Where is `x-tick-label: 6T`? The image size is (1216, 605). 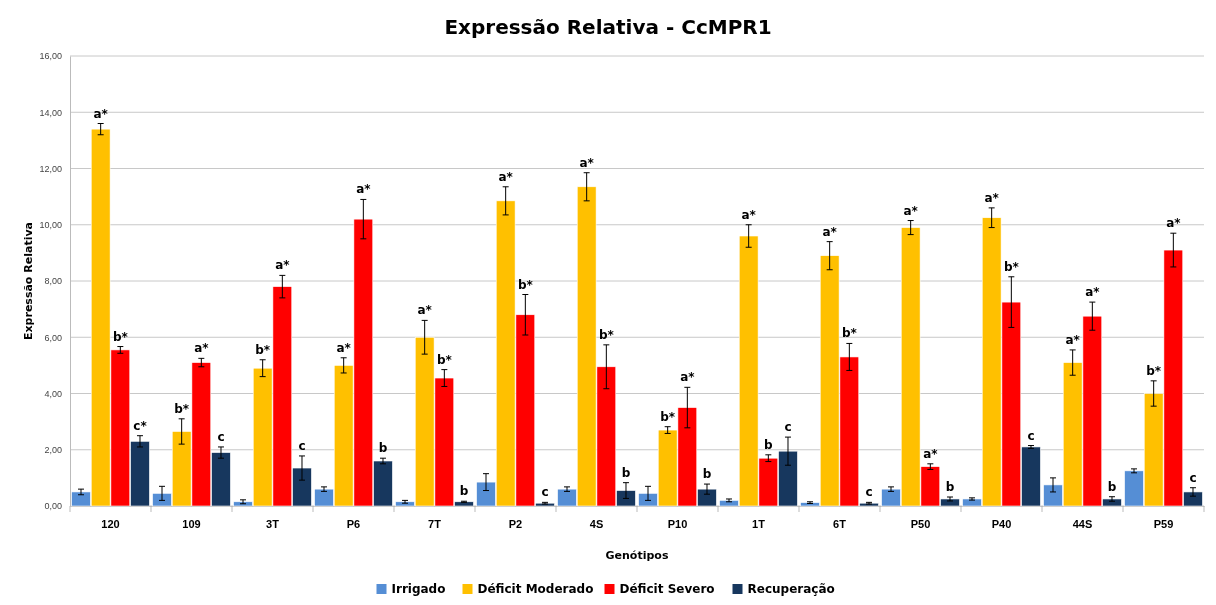
x-tick-label: 6T is located at coordinates (840, 523).